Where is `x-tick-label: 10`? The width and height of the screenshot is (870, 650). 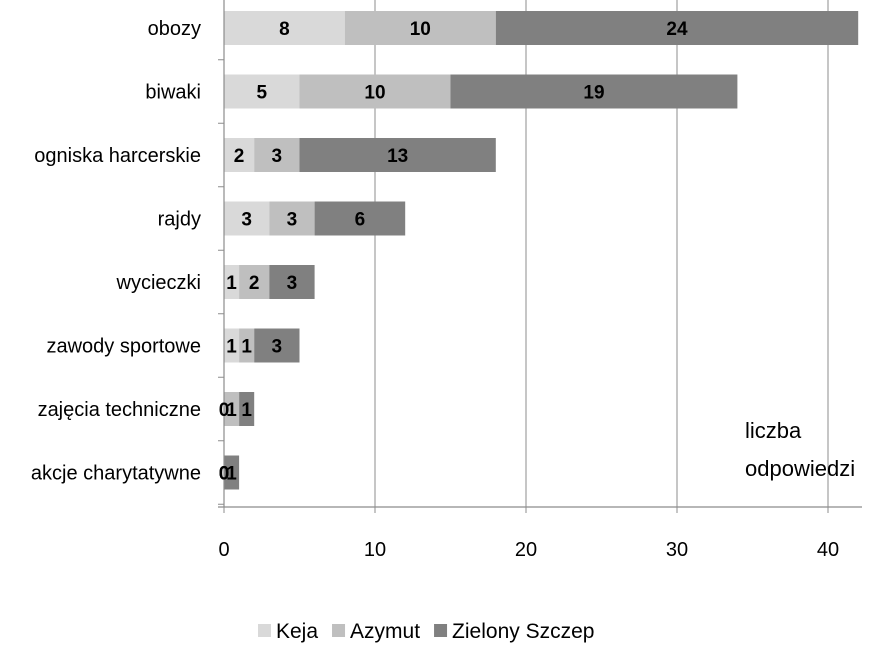 x-tick-label: 10 is located at coordinates (375, 550).